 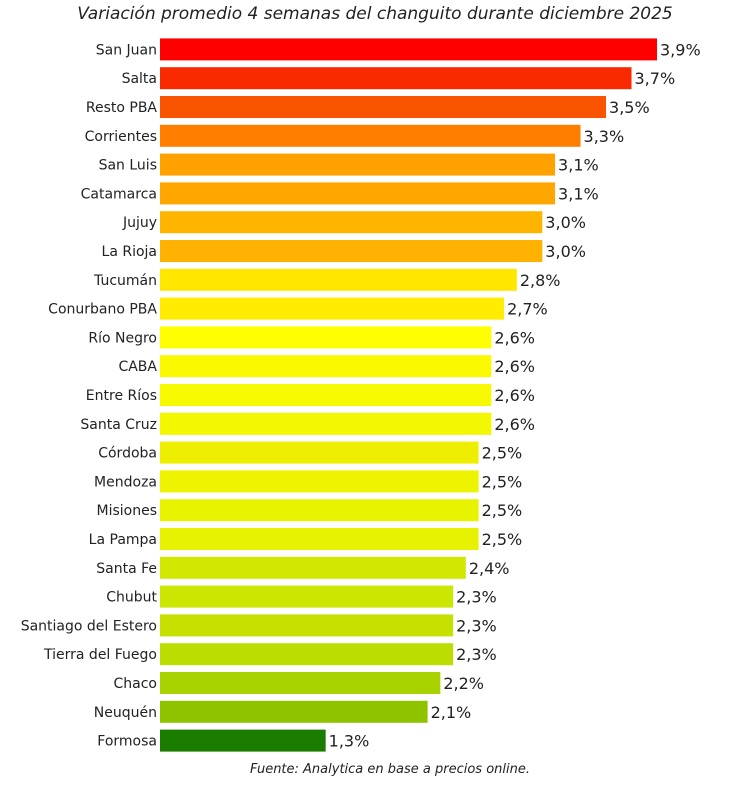 What do you see at coordinates (680, 49) in the screenshot?
I see `value-label: 3,9%` at bounding box center [680, 49].